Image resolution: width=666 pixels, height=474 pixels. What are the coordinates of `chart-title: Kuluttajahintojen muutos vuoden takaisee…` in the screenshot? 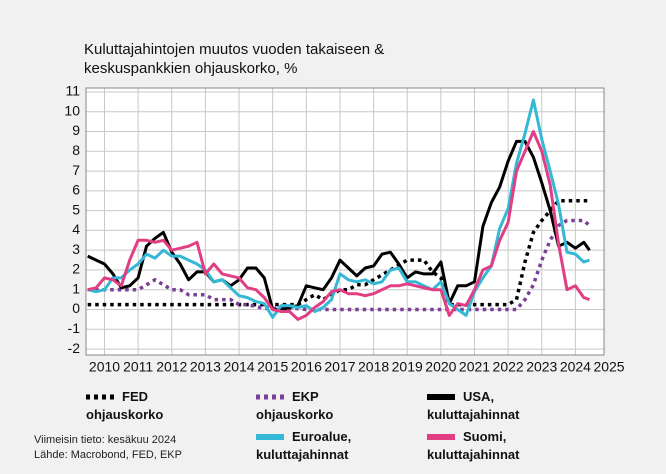 It's located at (234, 59).